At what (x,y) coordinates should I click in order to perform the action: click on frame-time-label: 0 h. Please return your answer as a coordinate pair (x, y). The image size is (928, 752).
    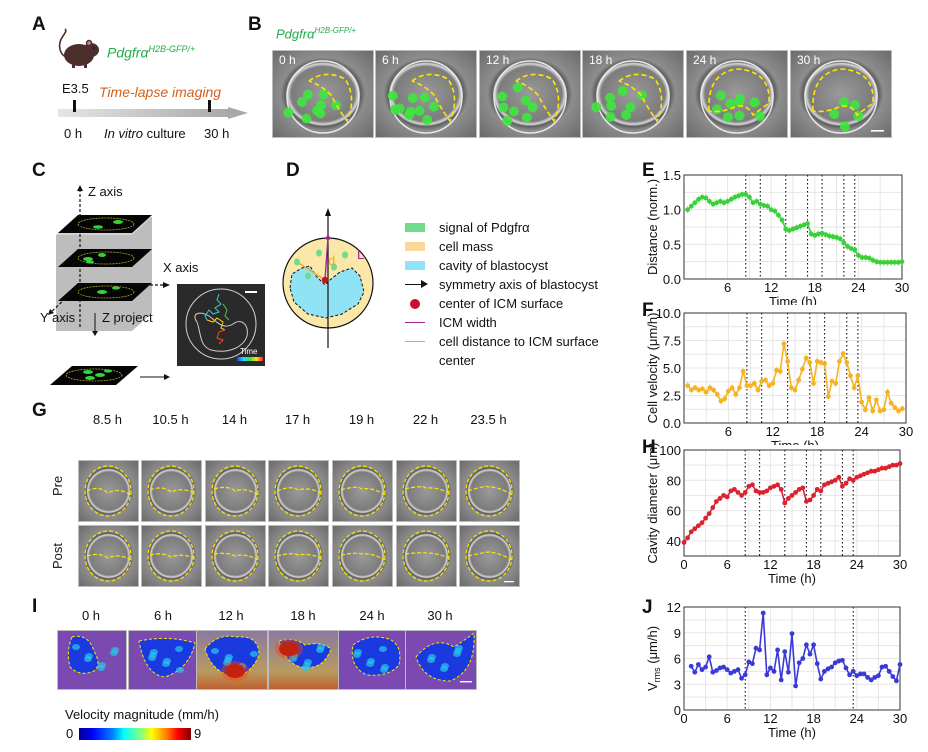
    Looking at the image, I should click on (287, 60).